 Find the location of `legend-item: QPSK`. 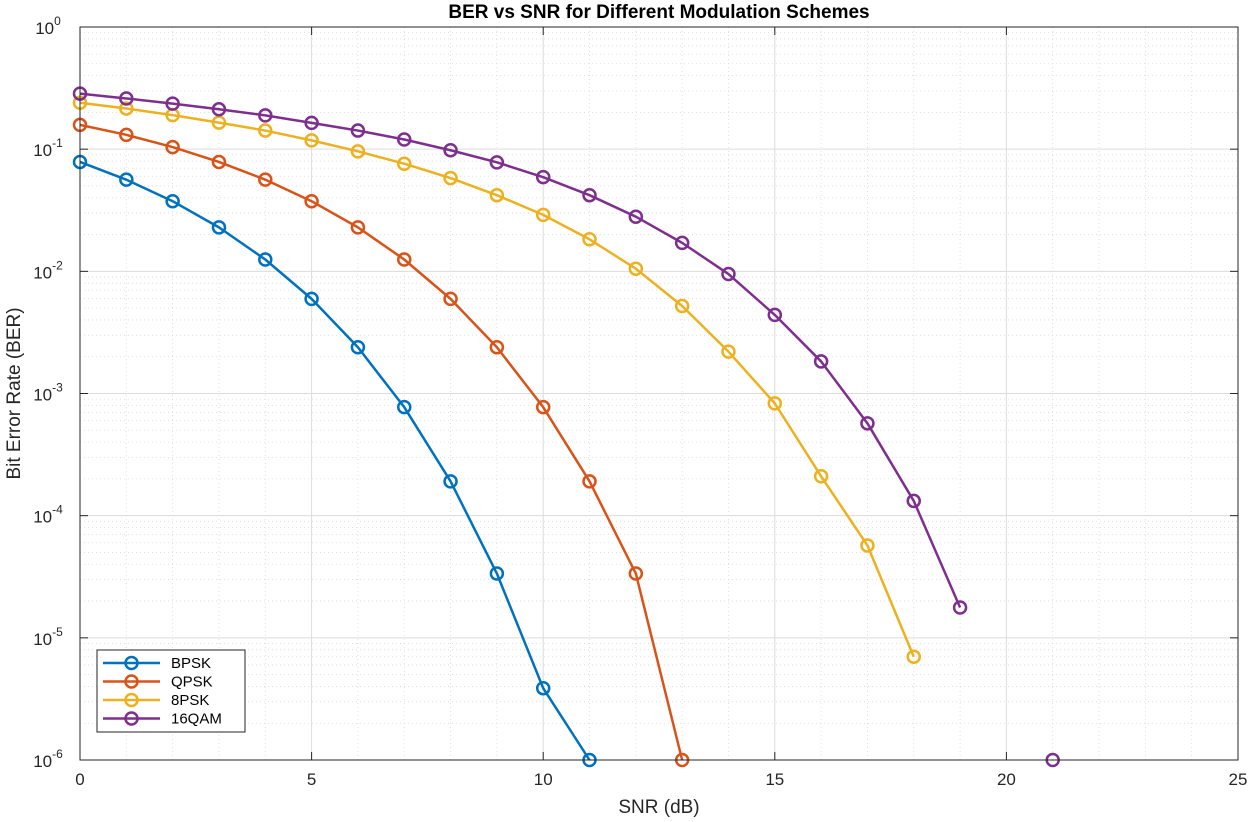

legend-item: QPSK is located at coordinates (158, 682).